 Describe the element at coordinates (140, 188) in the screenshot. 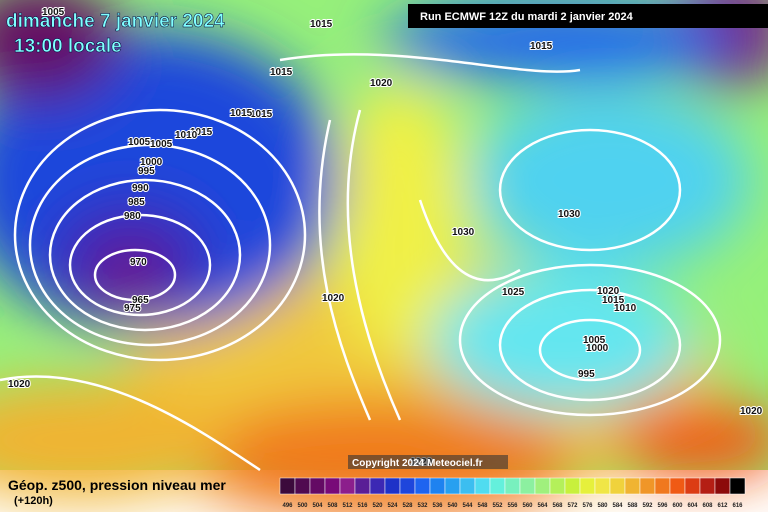

I see `isobar-label: 990` at that location.